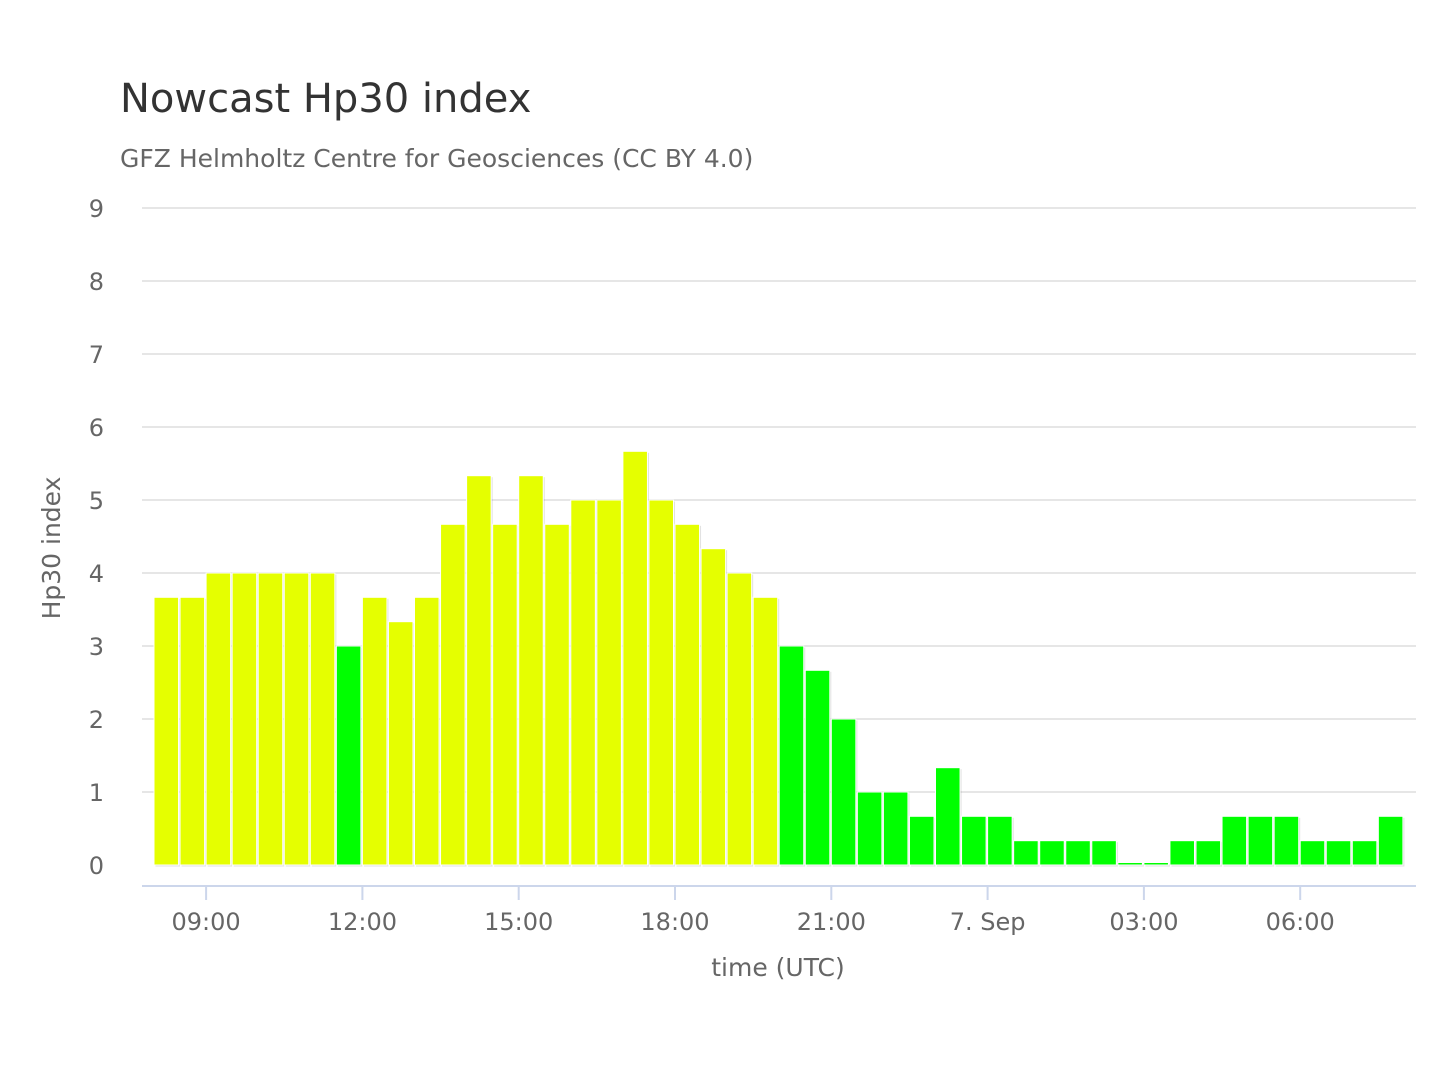 This screenshot has width=1440, height=1080. What do you see at coordinates (96, 793) in the screenshot?
I see `y-tick-label: 1` at bounding box center [96, 793].